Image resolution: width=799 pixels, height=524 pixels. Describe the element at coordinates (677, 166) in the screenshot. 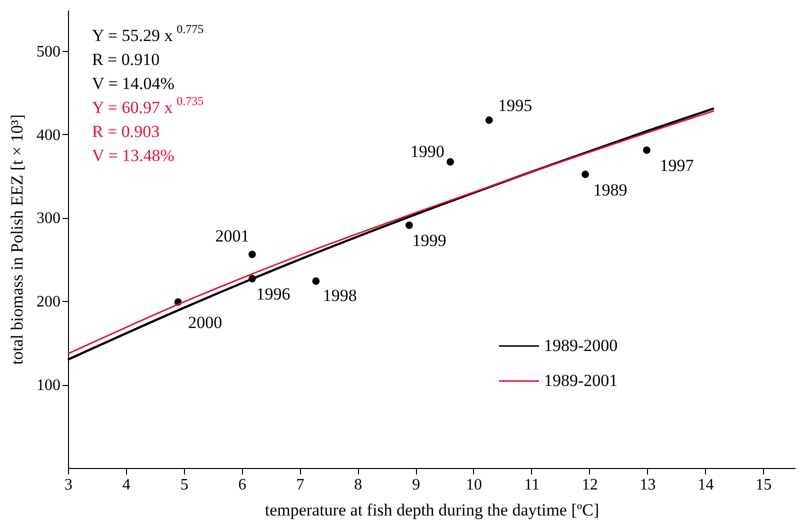

I see `annotation: 1997` at that location.